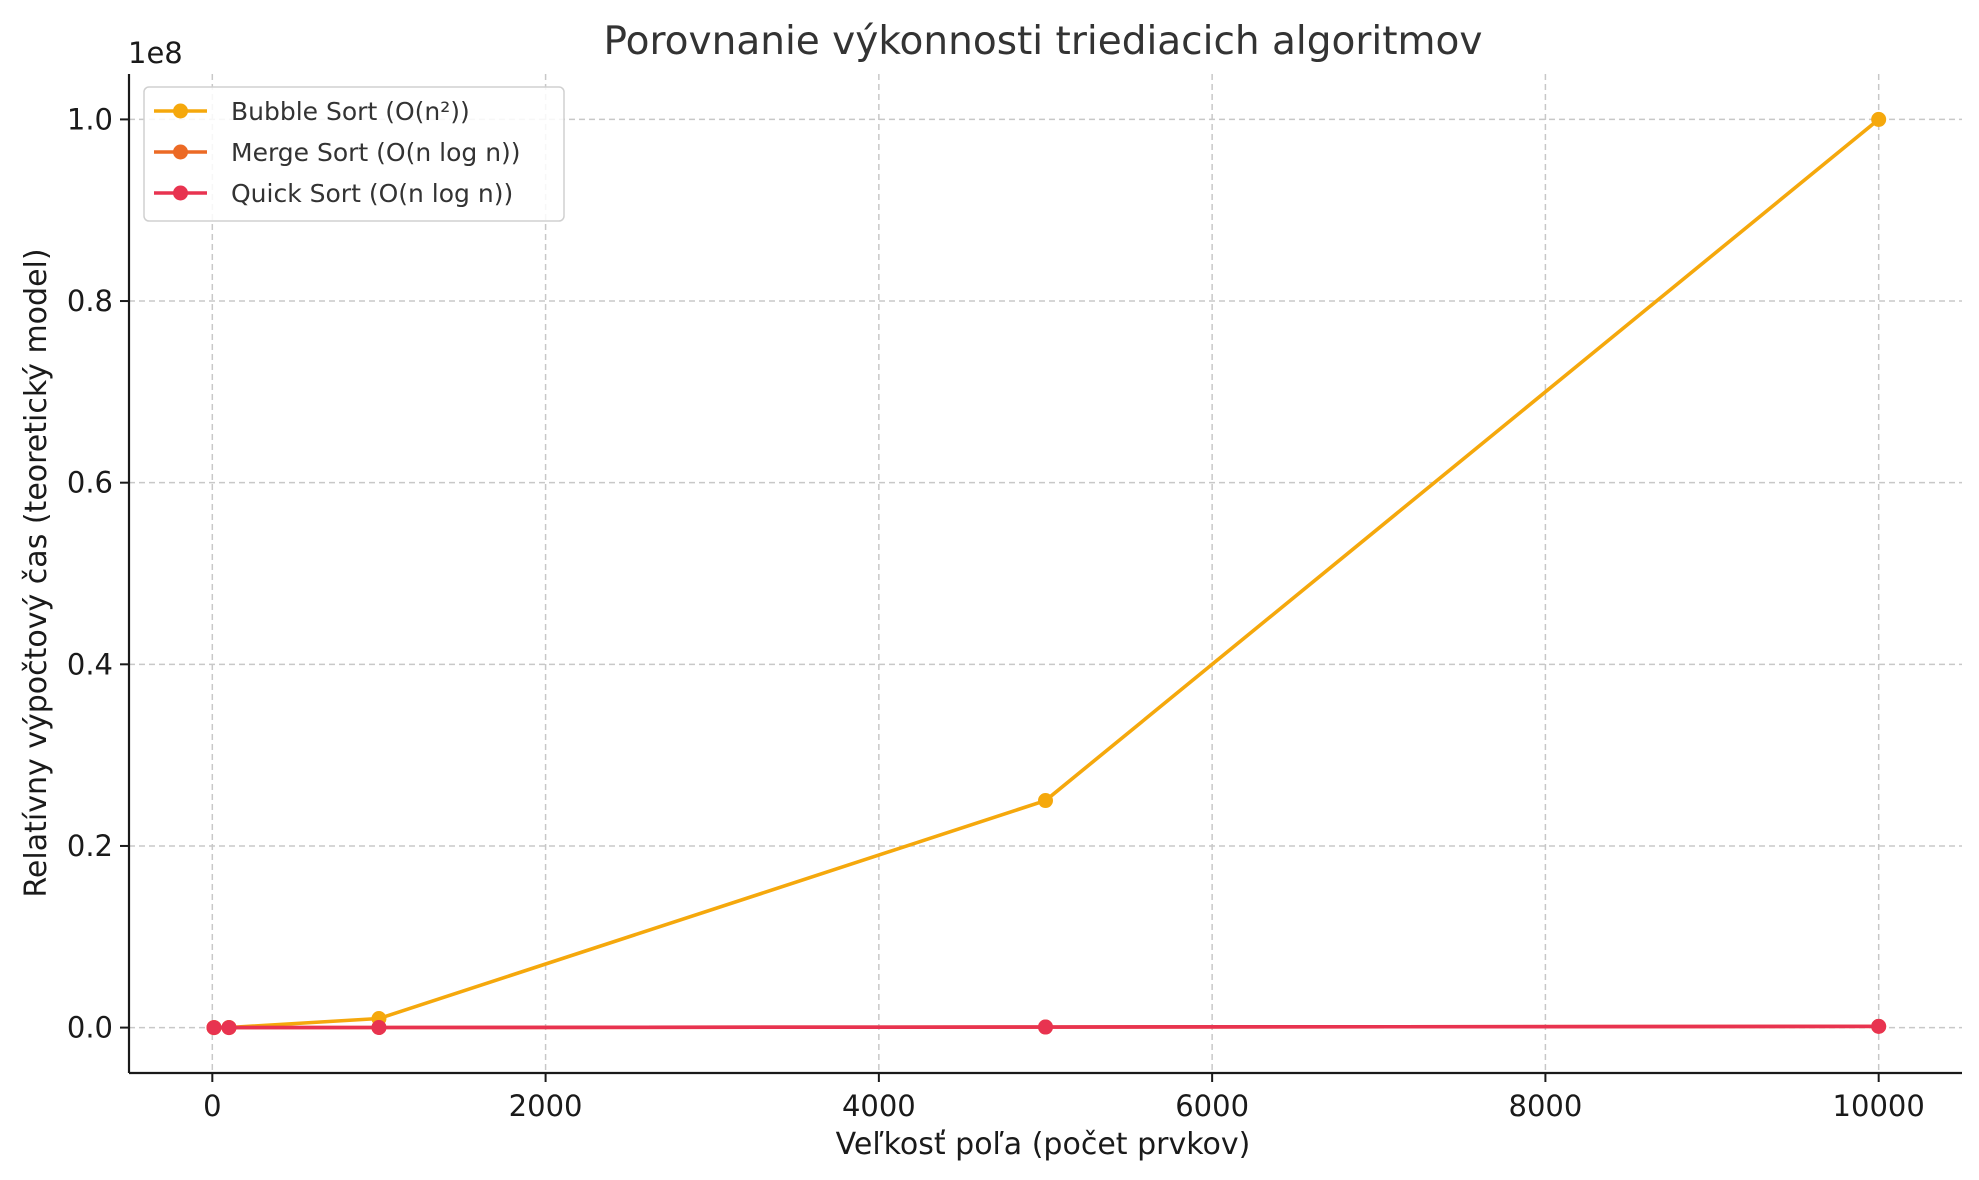 This screenshot has height=1180, width=1979. What do you see at coordinates (1879, 1106) in the screenshot?
I see `x-tick-label: 10000` at bounding box center [1879, 1106].